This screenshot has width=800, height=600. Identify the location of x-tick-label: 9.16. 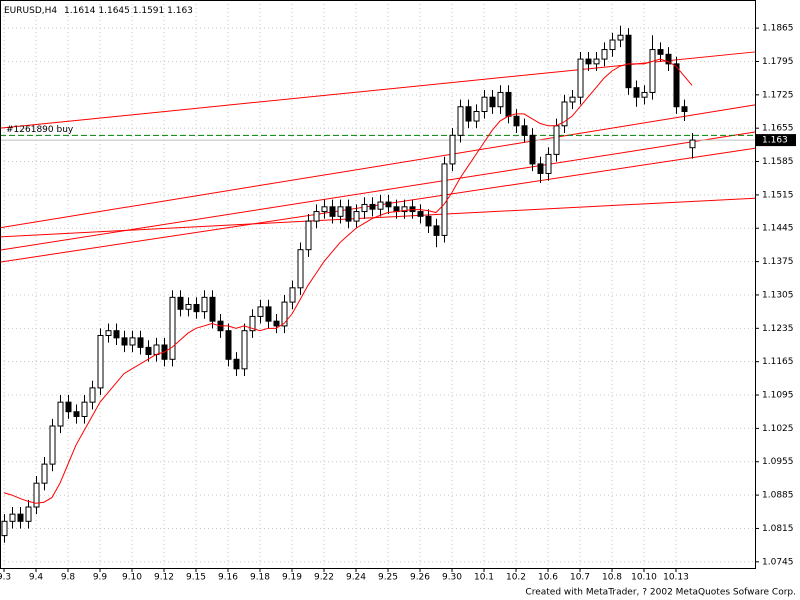
(228, 578).